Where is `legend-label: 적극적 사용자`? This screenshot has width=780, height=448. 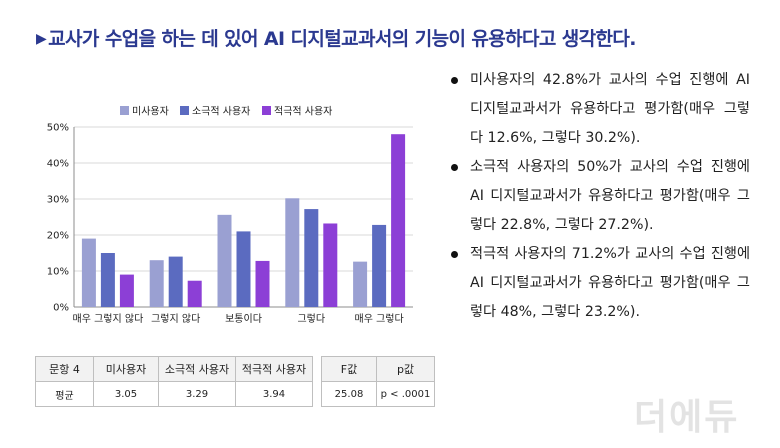
legend-label: 적극적 사용자 is located at coordinates (303, 112).